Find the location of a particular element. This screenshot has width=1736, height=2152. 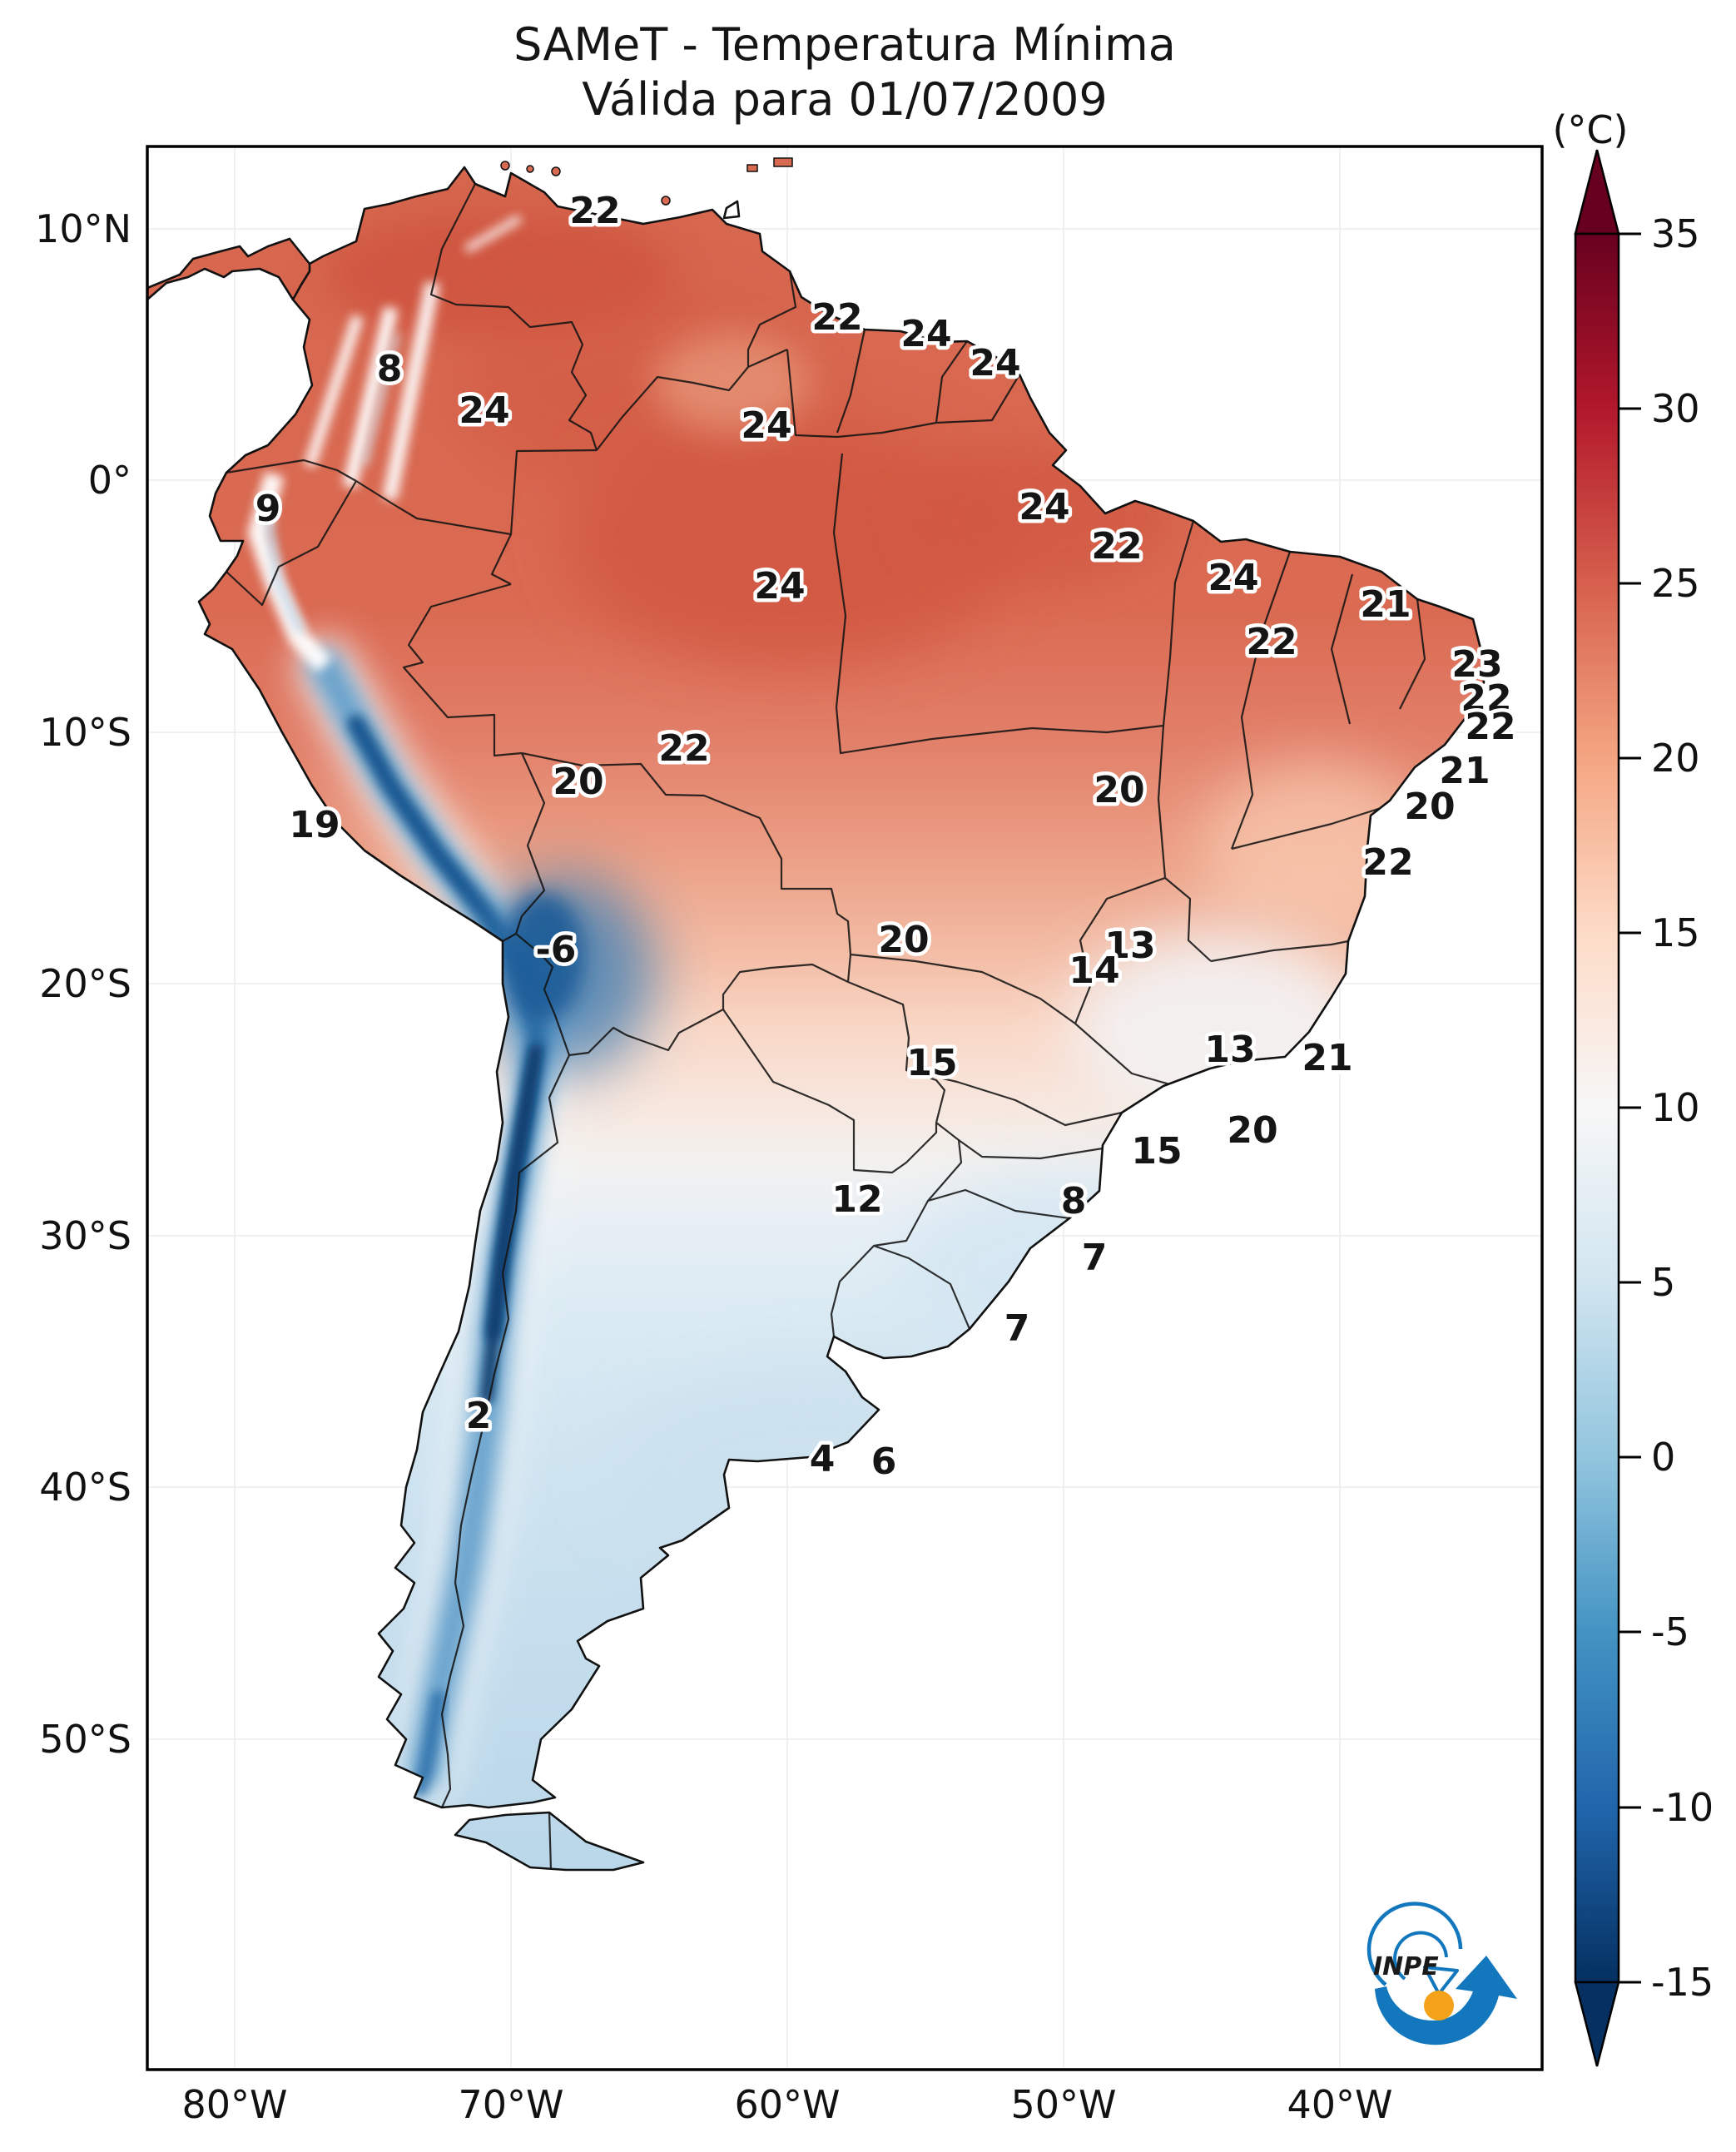

inpe-logo-arrow is located at coordinates (1446, 2000).